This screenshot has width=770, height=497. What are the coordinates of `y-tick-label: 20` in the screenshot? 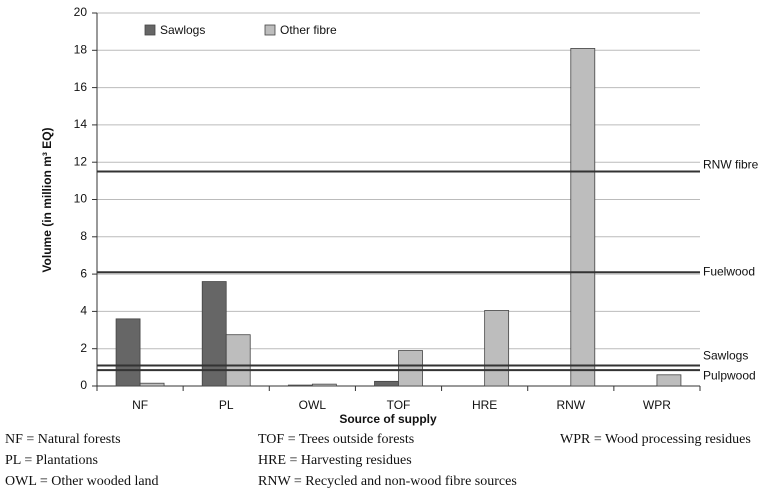 It's located at (81, 12).